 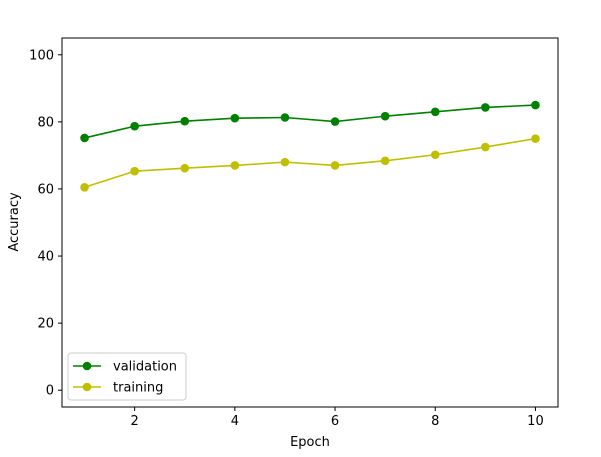 I want to click on legend-label-training: training, so click(x=138, y=388).